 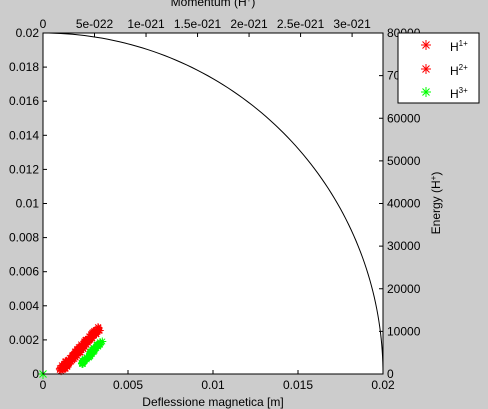 What do you see at coordinates (390, 374) in the screenshot?
I see `y2-tick-label: 0` at bounding box center [390, 374].